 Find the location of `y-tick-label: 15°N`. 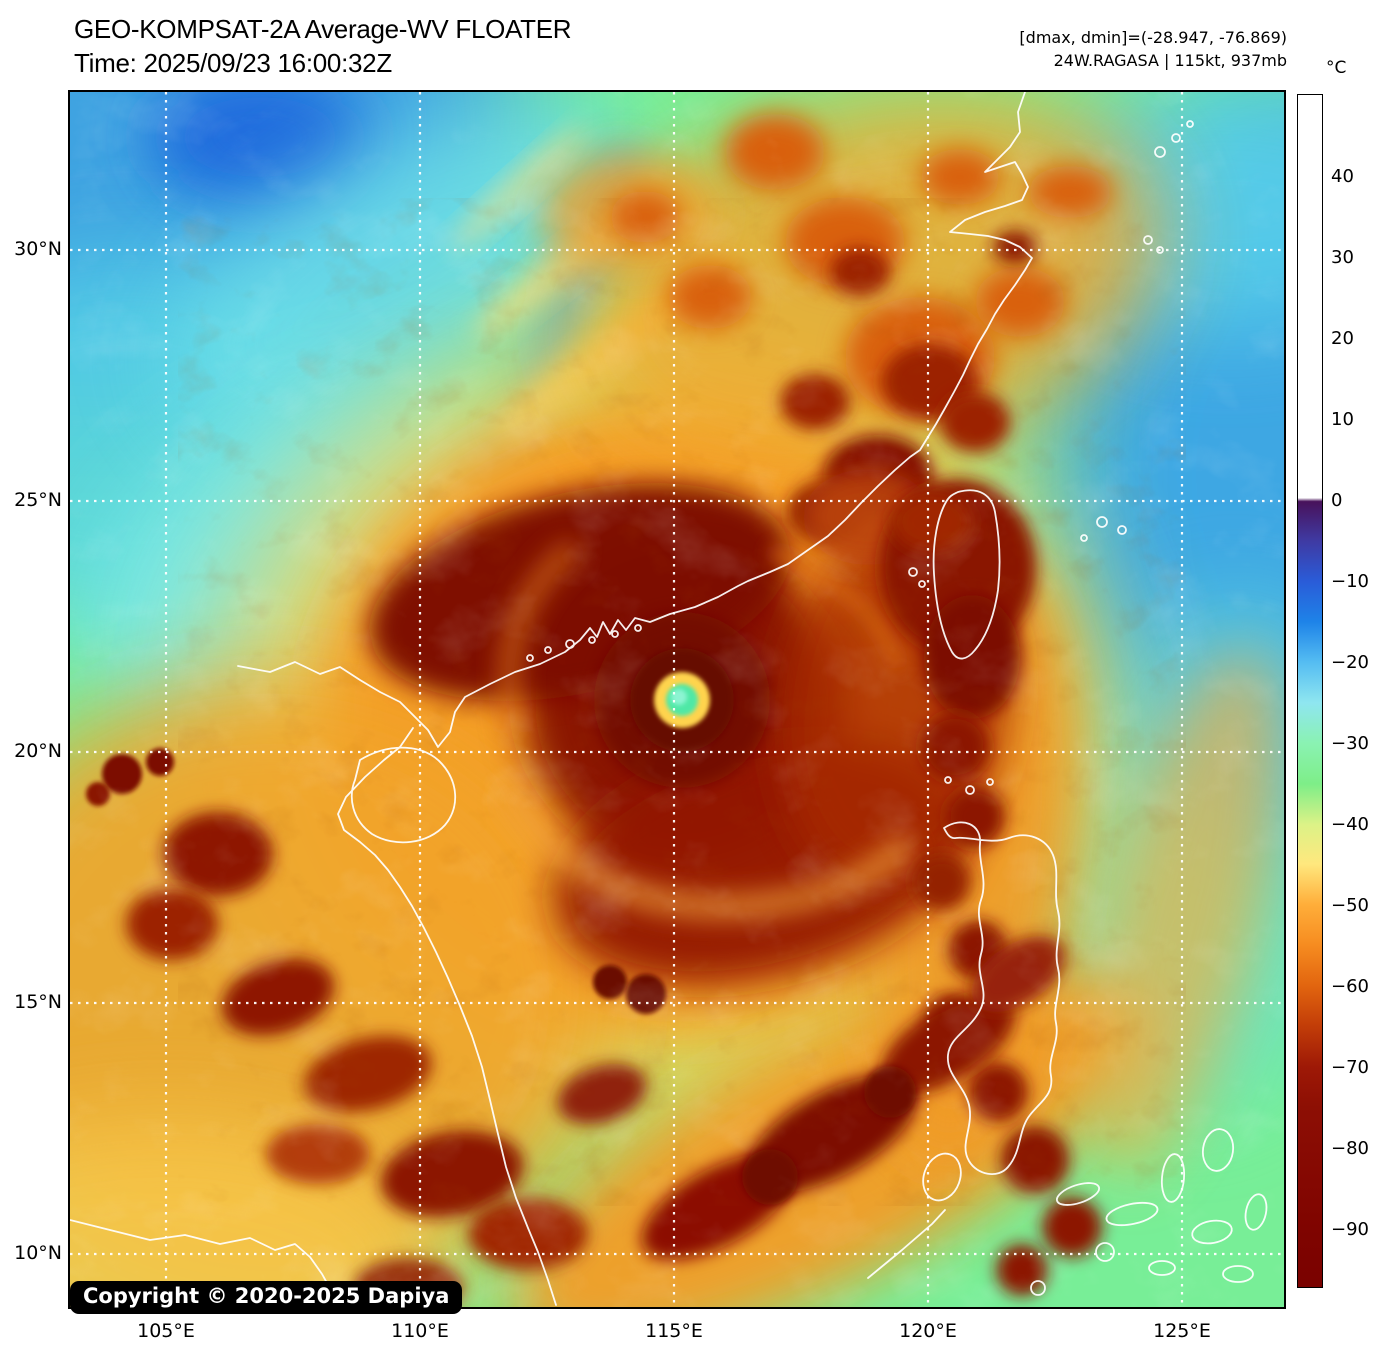

y-tick-label: 15°N is located at coordinates (38, 1002).